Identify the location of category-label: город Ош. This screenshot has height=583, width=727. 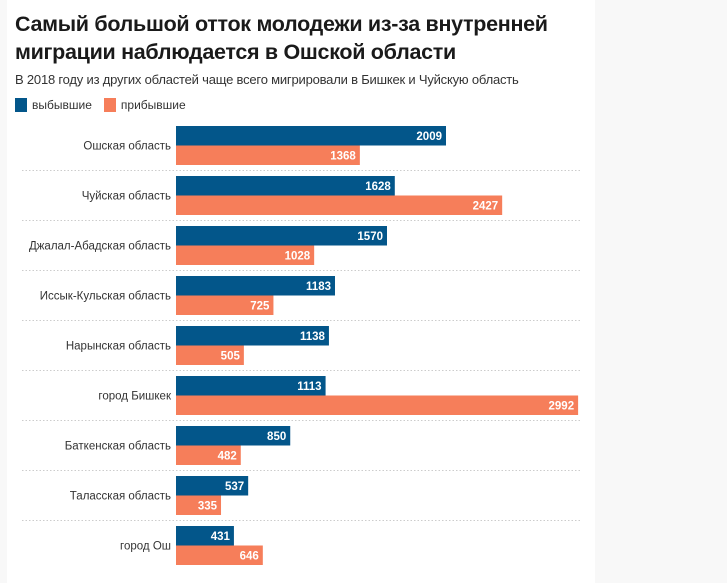
(145, 547).